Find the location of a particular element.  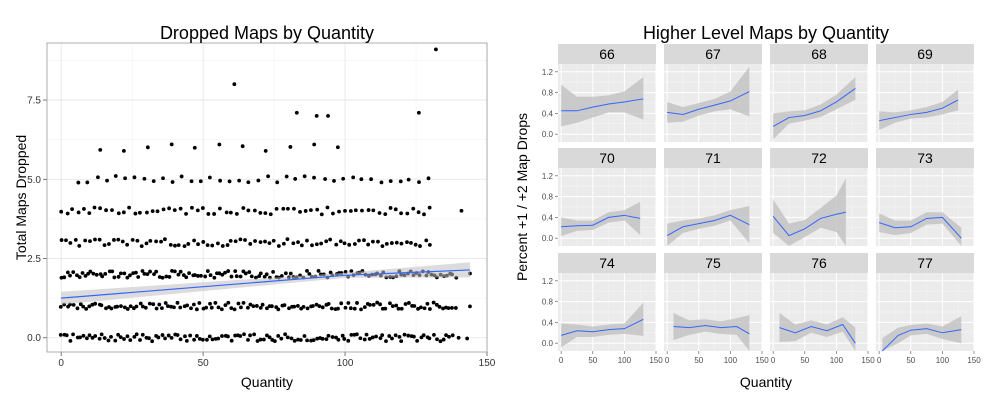

x-tick-label: 150 is located at coordinates (762, 360).